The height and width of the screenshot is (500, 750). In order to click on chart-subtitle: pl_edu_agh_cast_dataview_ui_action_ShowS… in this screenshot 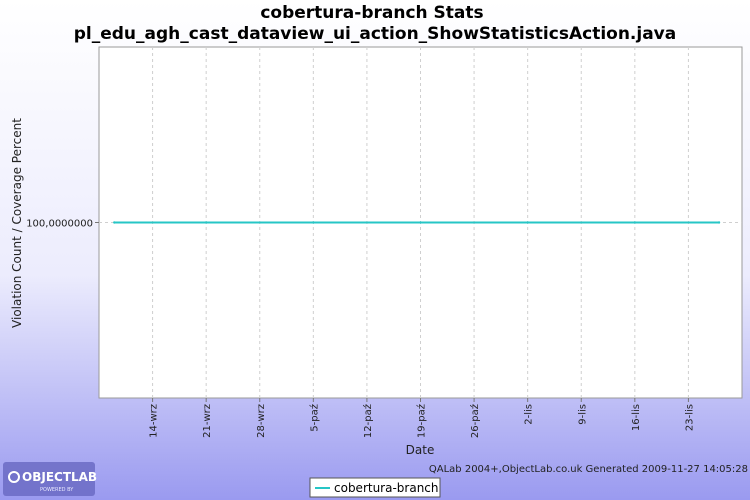, I will do `click(375, 34)`.